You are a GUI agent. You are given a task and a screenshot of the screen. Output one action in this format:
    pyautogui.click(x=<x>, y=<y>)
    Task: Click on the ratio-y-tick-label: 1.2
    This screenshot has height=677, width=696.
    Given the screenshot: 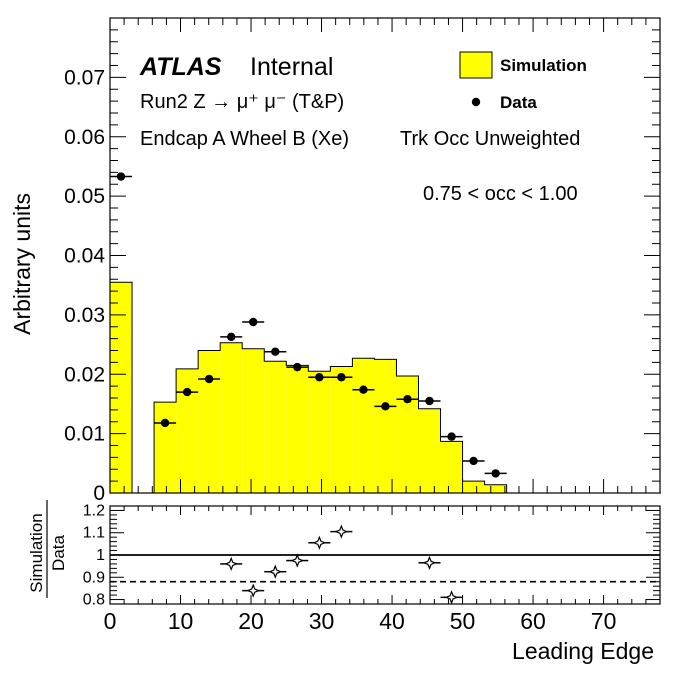 What is the action you would take?
    pyautogui.click(x=94, y=510)
    